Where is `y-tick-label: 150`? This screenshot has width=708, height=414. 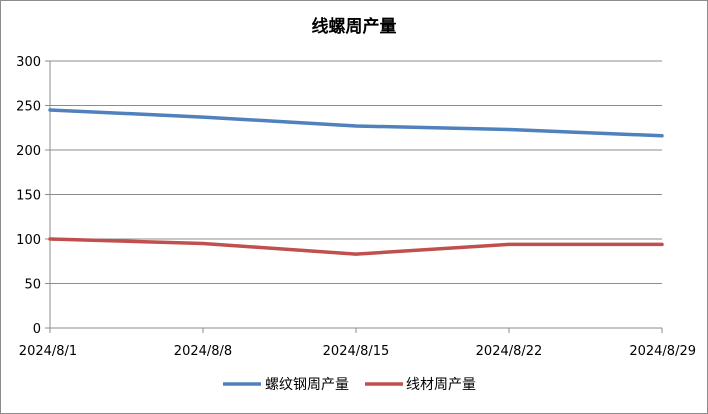 y-tick-label: 150 is located at coordinates (28, 196).